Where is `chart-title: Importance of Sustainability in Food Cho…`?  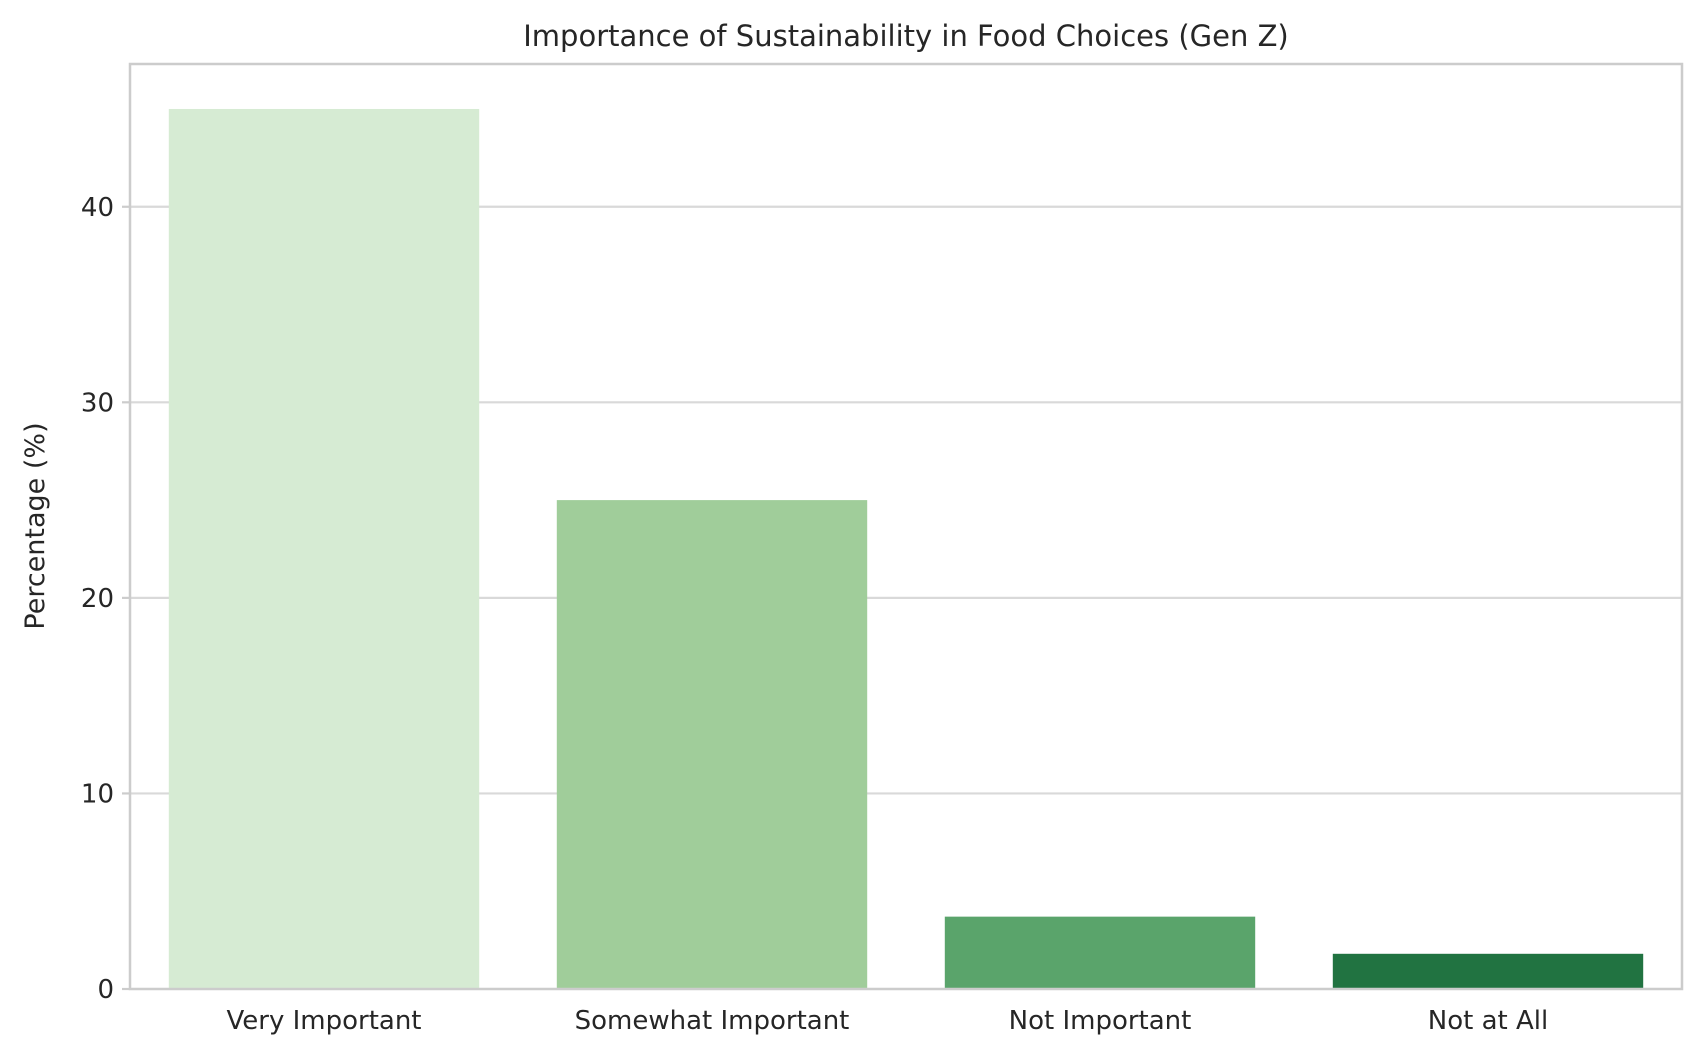 chart-title: Importance of Sustainability in Food Cho… is located at coordinates (906, 36).